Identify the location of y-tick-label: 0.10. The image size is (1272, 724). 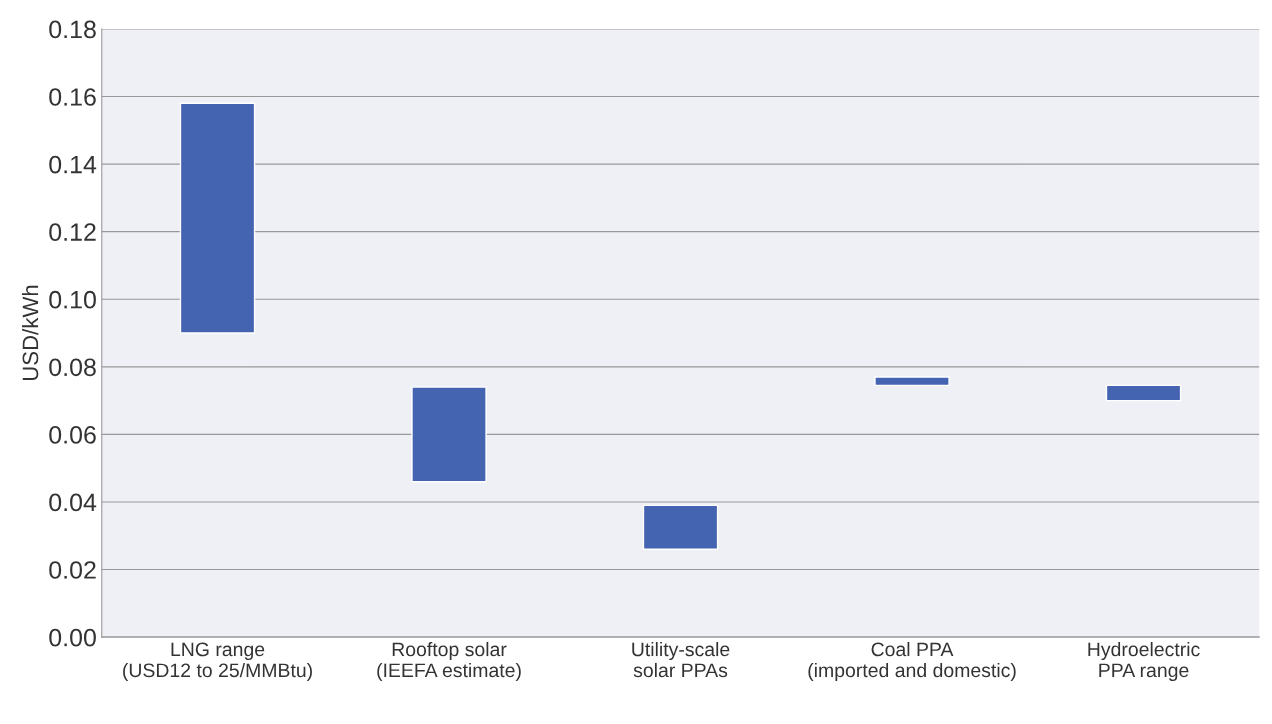
(72, 299).